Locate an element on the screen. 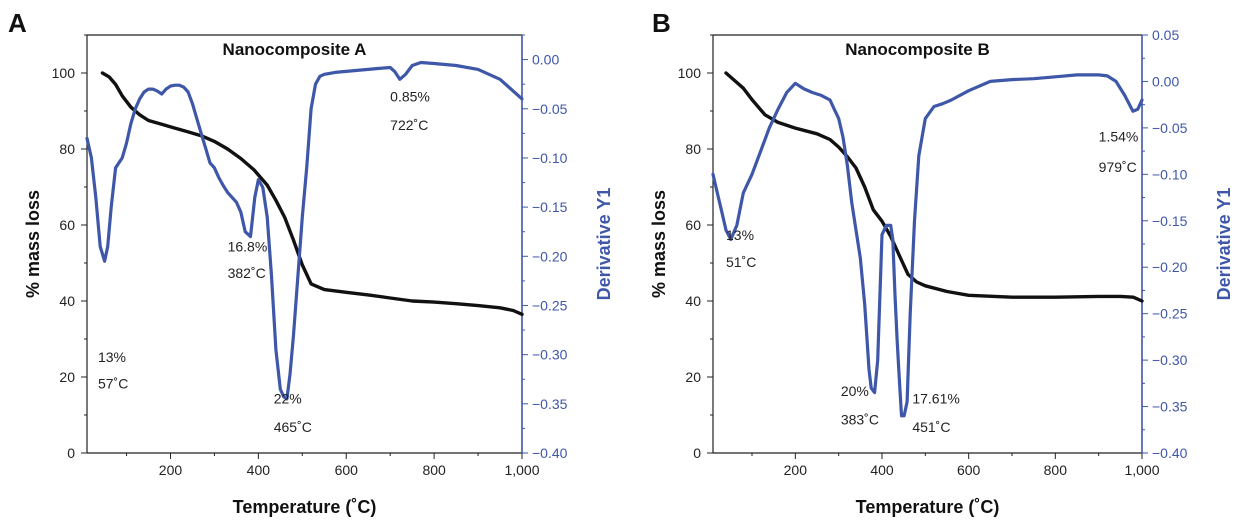  peak-annotation: 382˚C is located at coordinates (247, 273).